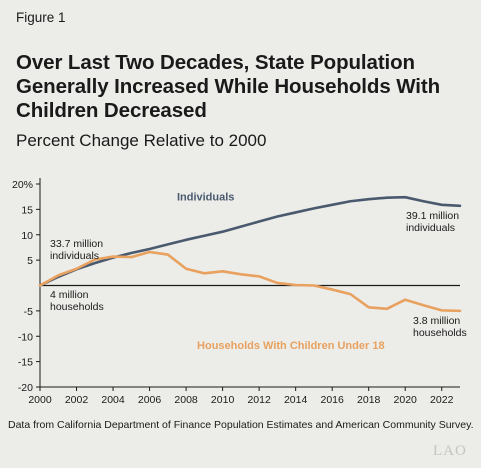  Describe the element at coordinates (369, 400) in the screenshot. I see `x-tick-label: 2018` at that location.